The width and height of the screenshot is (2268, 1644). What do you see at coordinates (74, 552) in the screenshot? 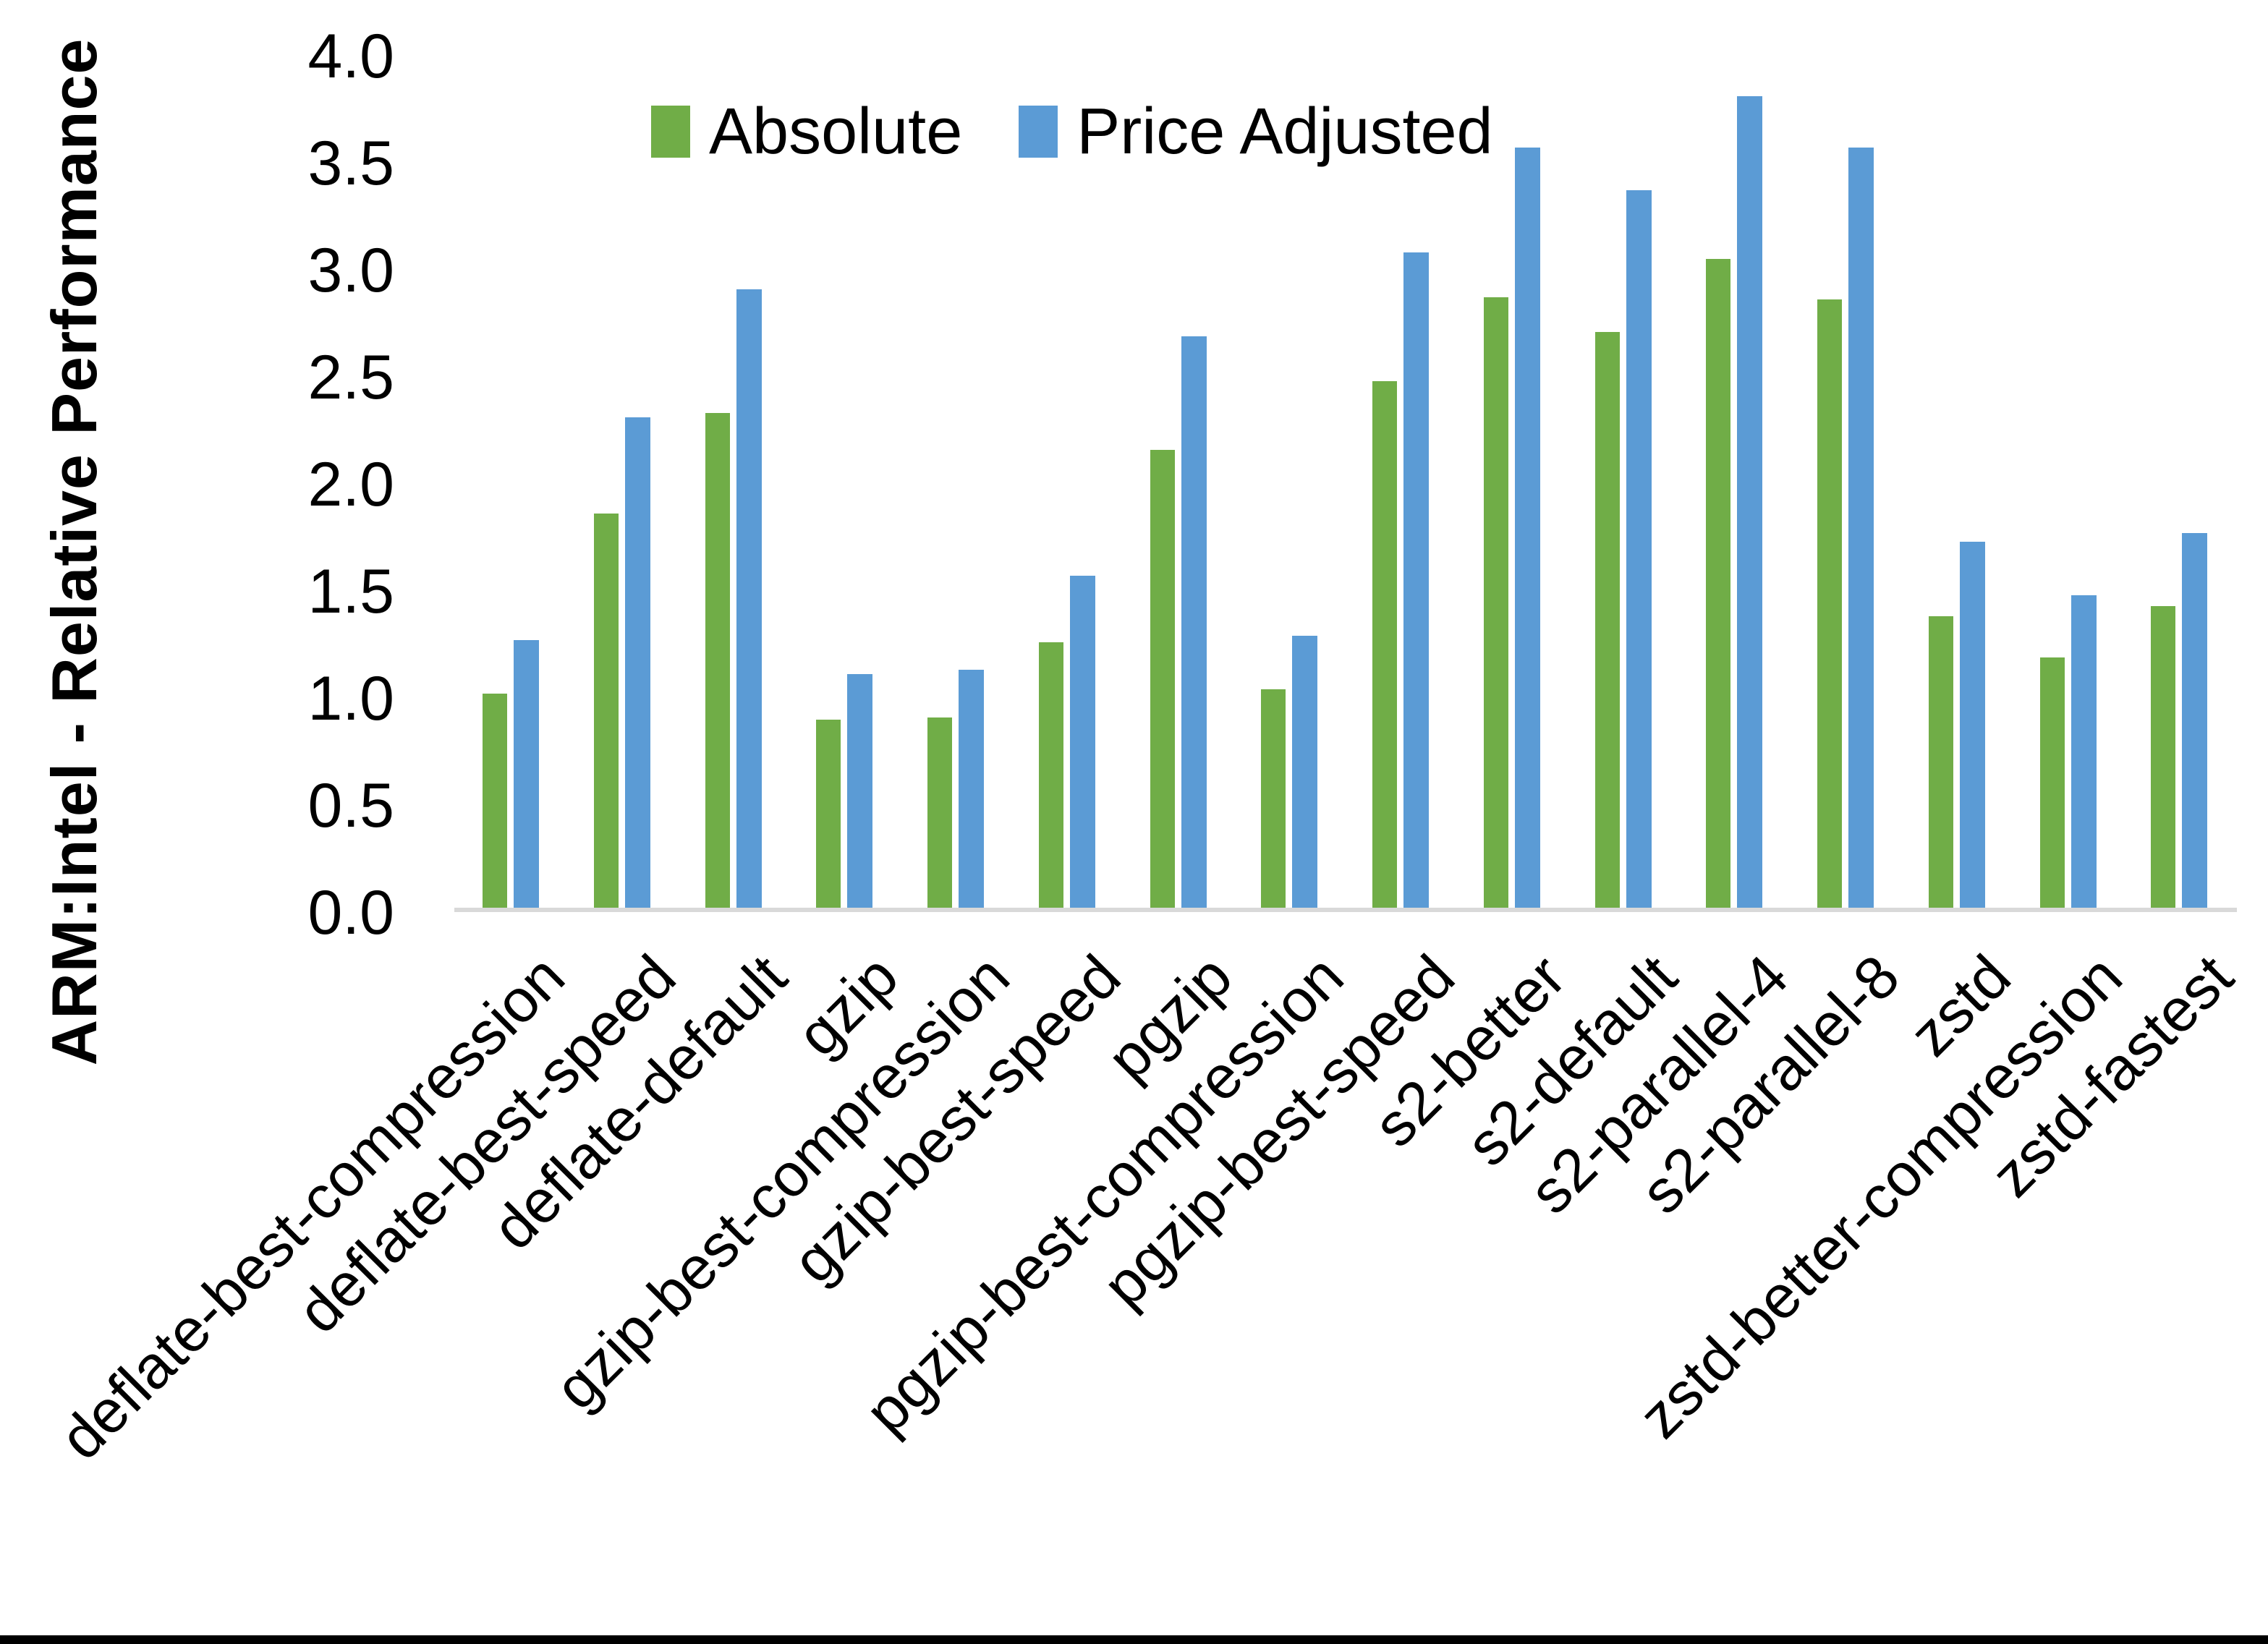
I see `y-axis-title: ARM:Intel - Relative Performance` at bounding box center [74, 552].